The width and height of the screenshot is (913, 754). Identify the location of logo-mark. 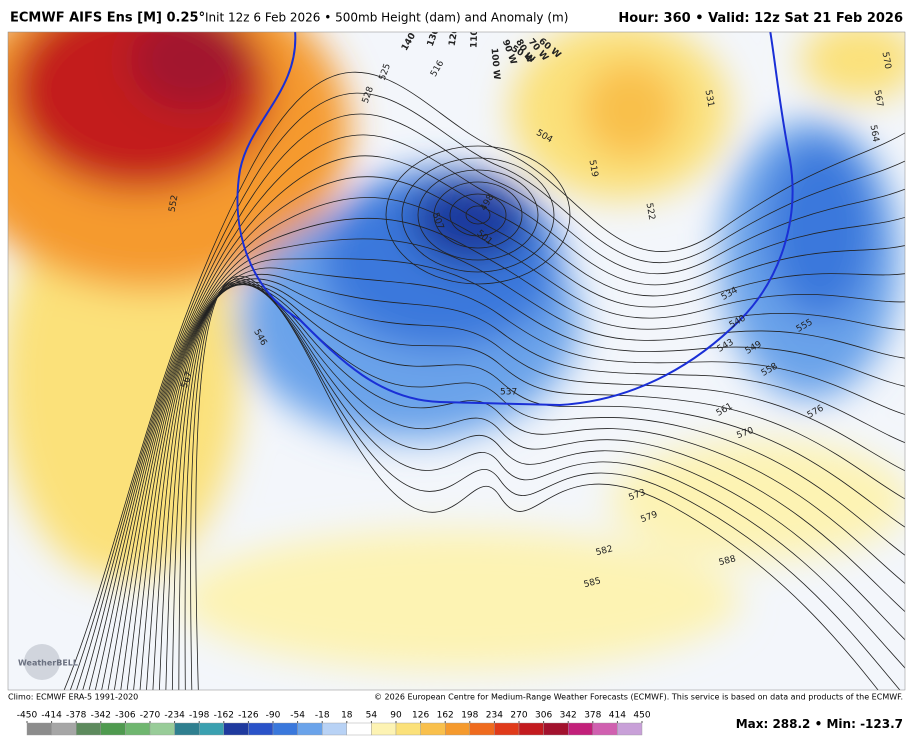
(42, 662).